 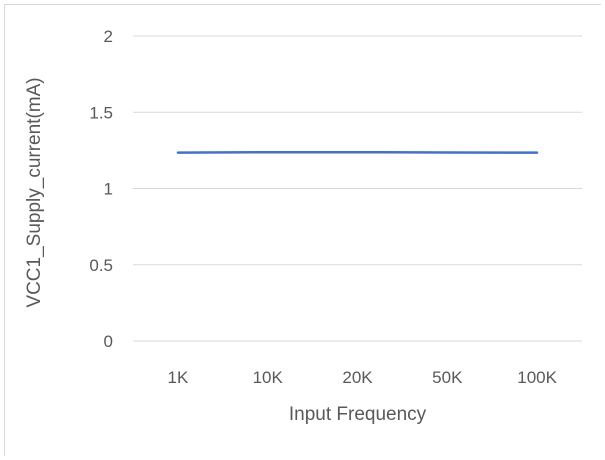 What do you see at coordinates (101, 265) in the screenshot?
I see `y-tick-label: 0.5` at bounding box center [101, 265].